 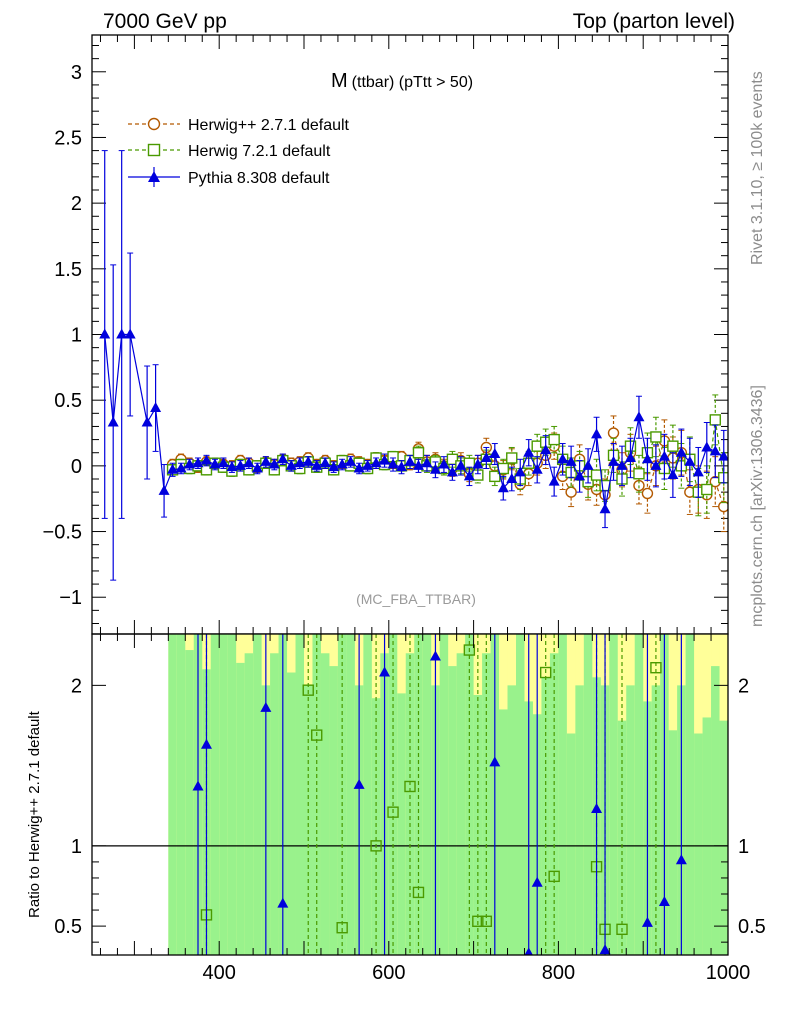 What do you see at coordinates (269, 125) in the screenshot?
I see `legend-label: Herwig++ 2.7.1 default` at bounding box center [269, 125].